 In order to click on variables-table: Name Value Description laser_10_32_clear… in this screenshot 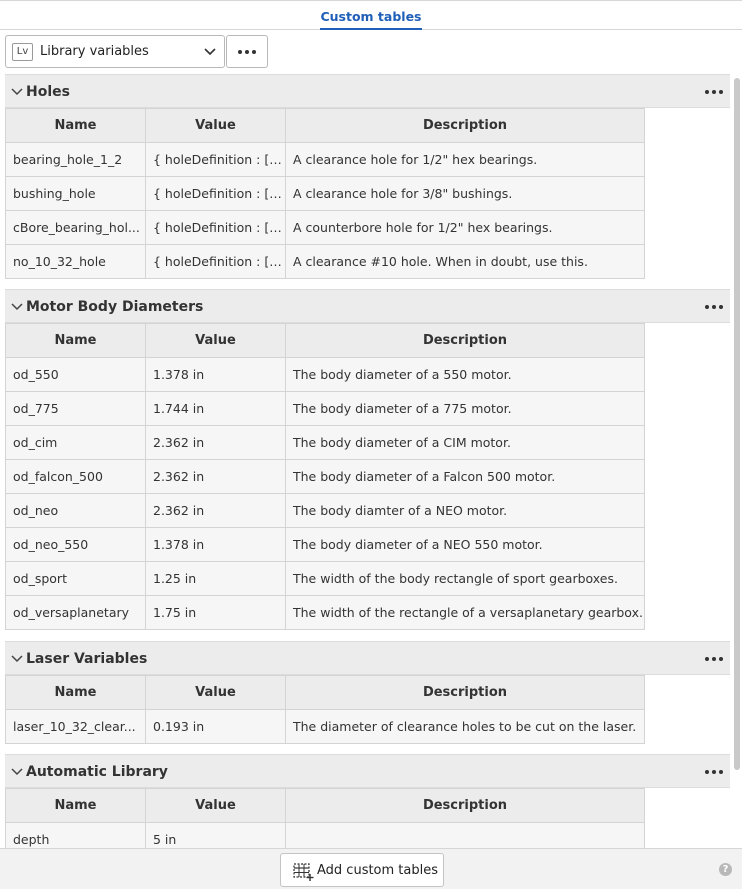, I will do `click(325, 709)`.